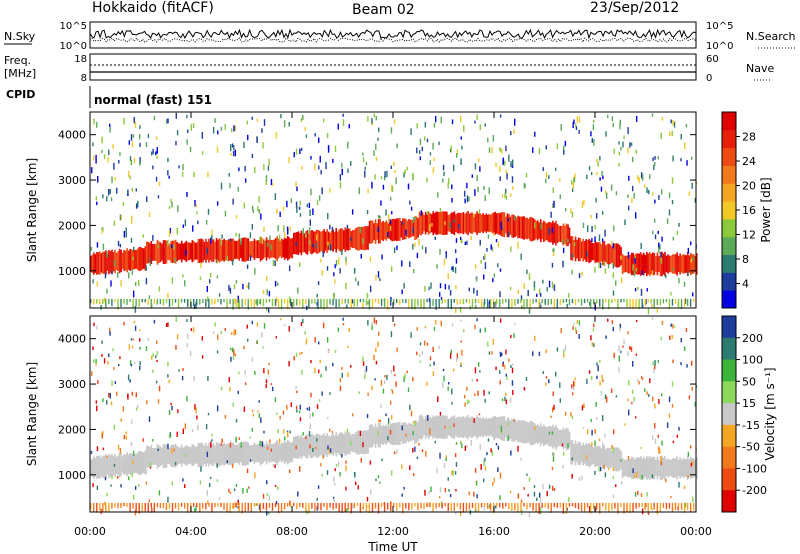  Describe the element at coordinates (719, 46) in the screenshot. I see `noise-tick-right-low: 10^0` at that location.